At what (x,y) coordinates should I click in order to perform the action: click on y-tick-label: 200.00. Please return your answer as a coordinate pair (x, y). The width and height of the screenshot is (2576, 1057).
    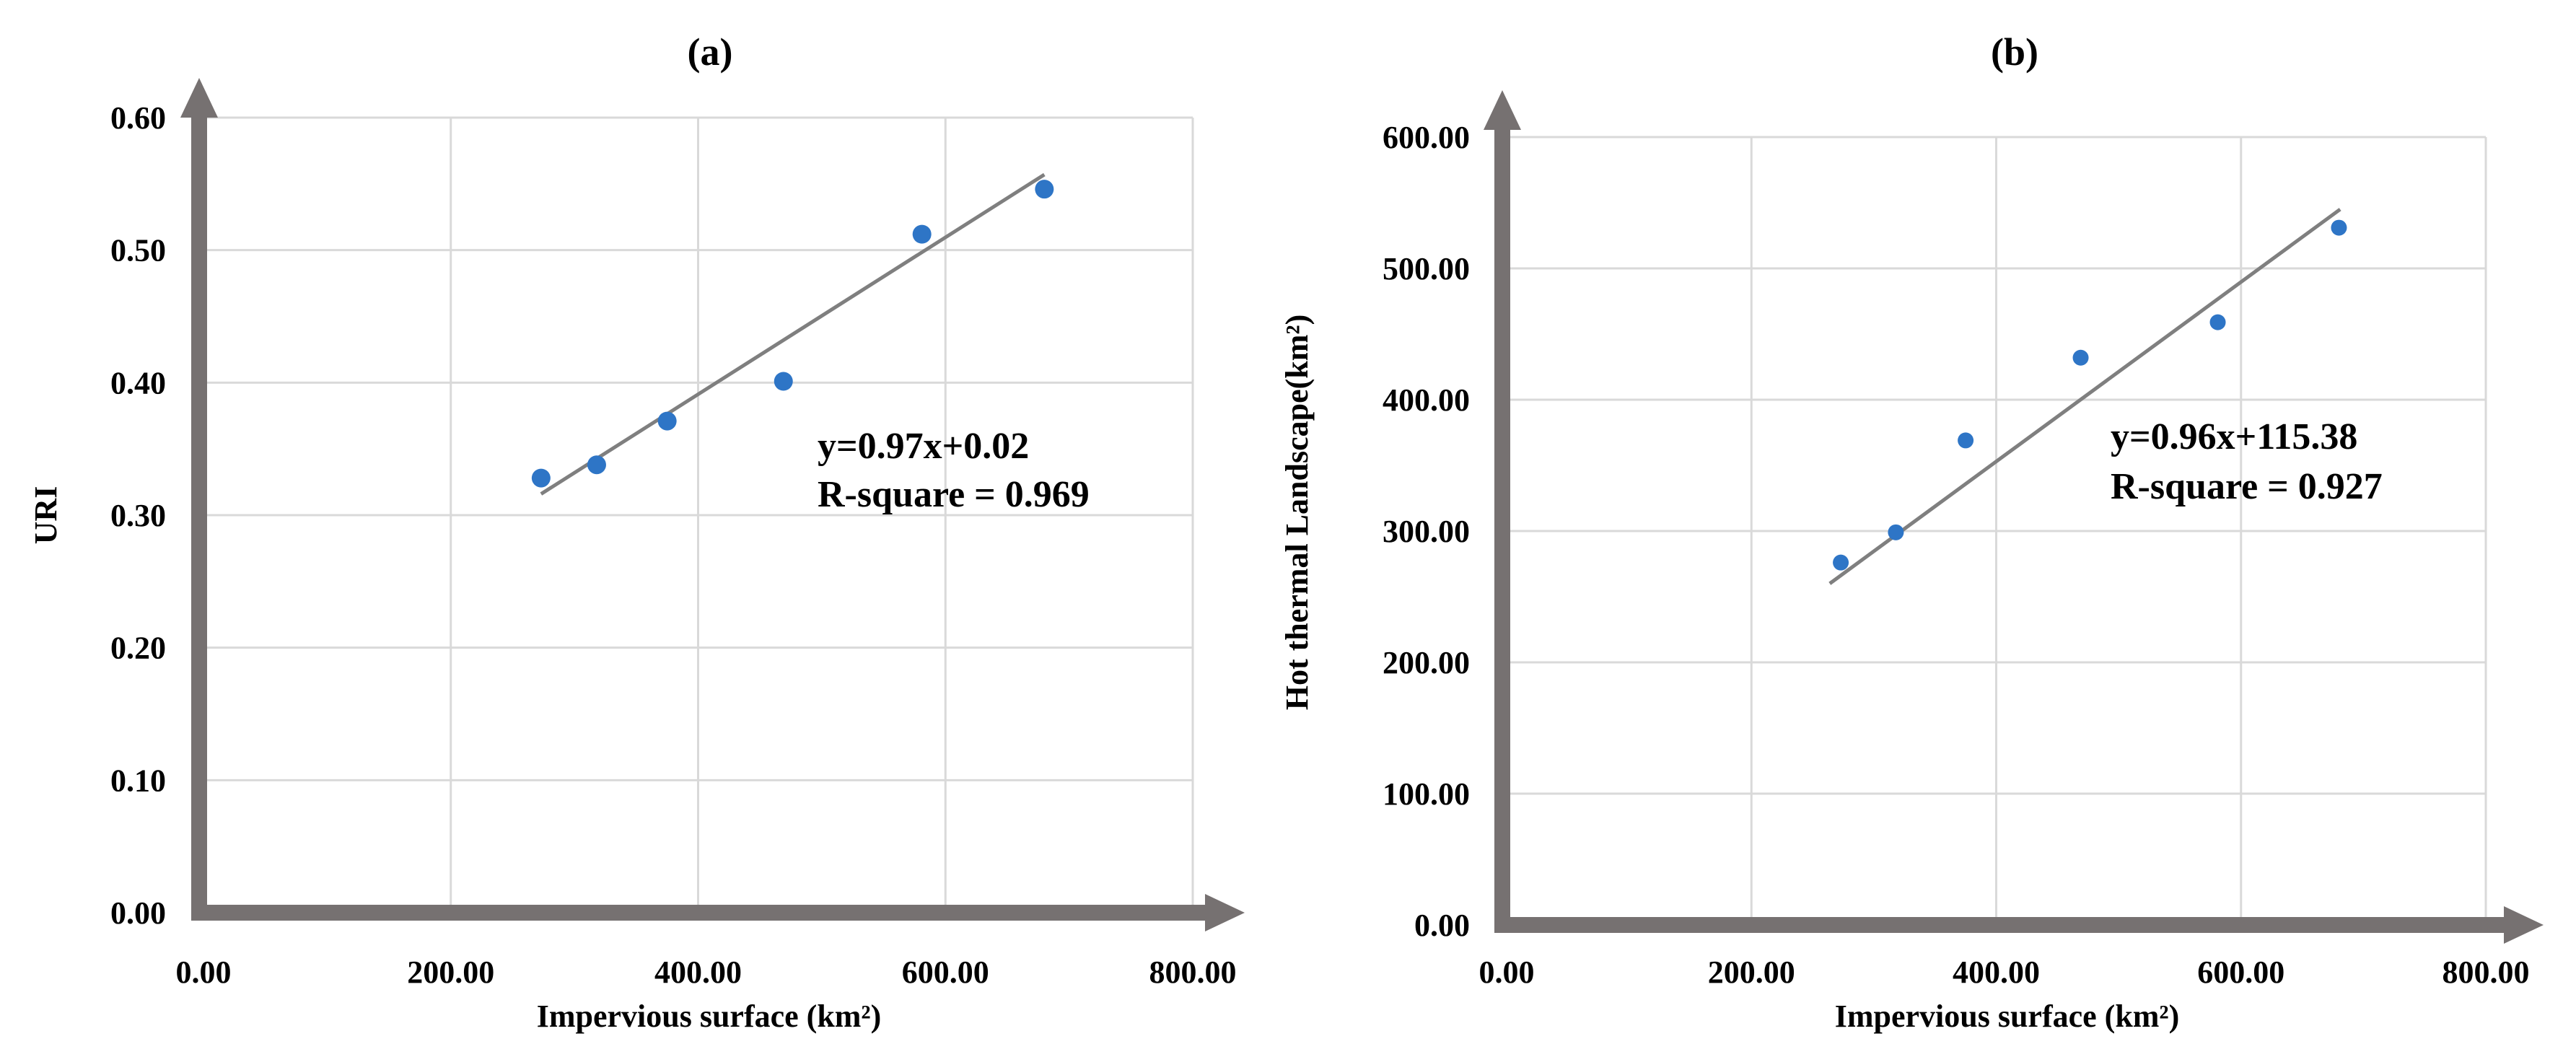
    Looking at the image, I should click on (1426, 662).